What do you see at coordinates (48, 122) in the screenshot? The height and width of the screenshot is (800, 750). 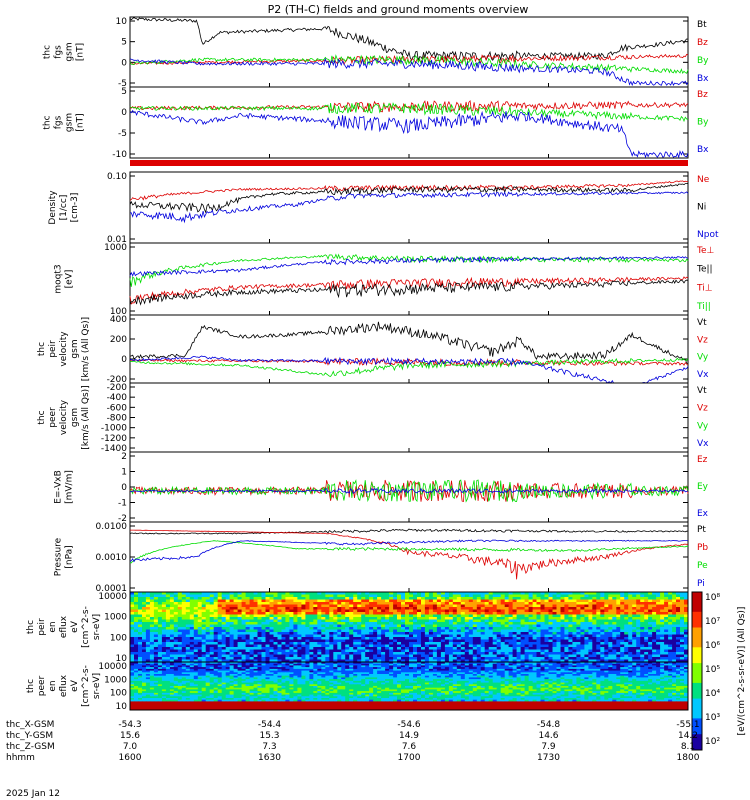 I see `ylabel-line: thc` at bounding box center [48, 122].